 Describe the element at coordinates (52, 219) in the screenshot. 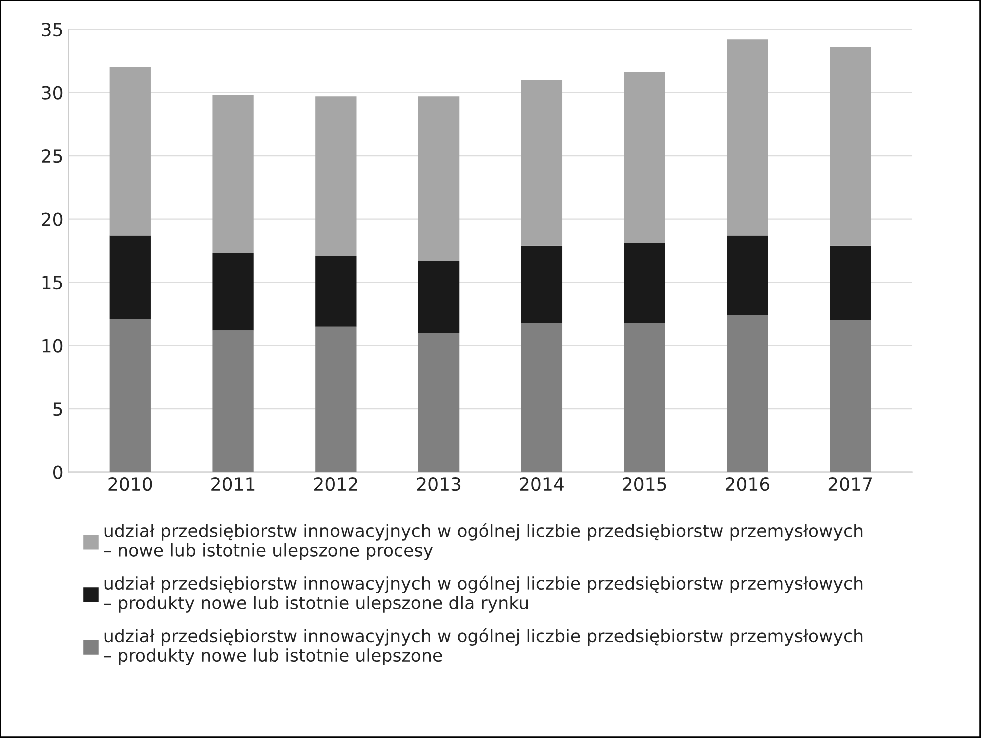

I see `y-tick-label: 20` at that location.